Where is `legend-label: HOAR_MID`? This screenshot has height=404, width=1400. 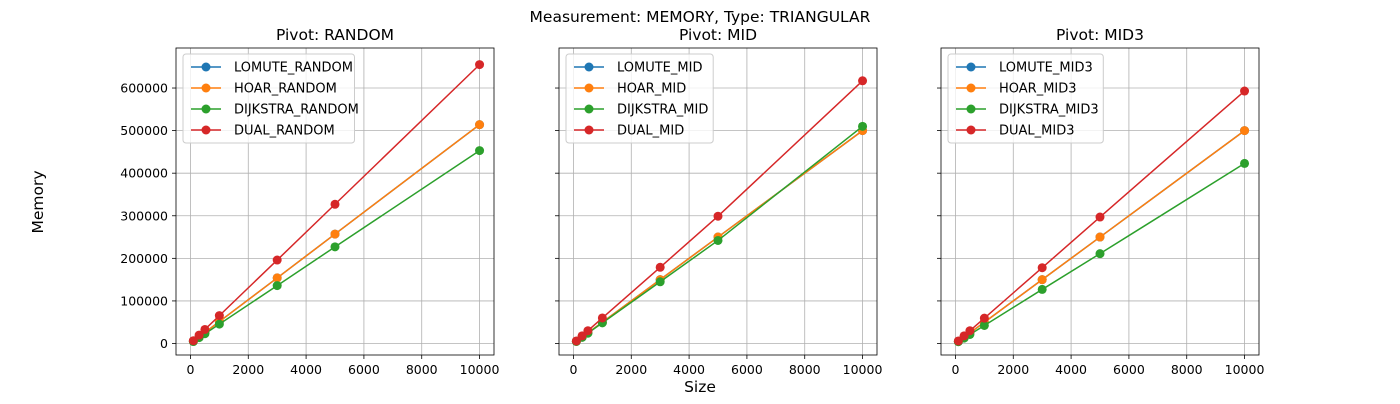
legend-label: HOAR_MID is located at coordinates (651, 89).